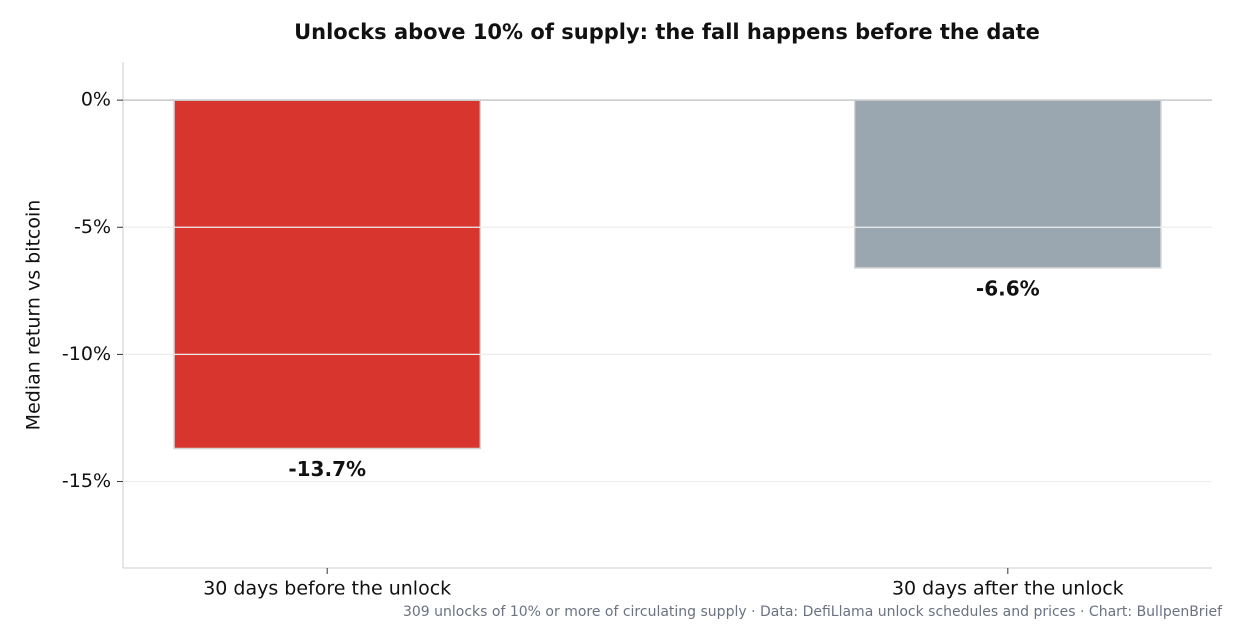 The width and height of the screenshot is (1235, 624). What do you see at coordinates (1008, 288) in the screenshot?
I see `value-label: -6.6%` at bounding box center [1008, 288].